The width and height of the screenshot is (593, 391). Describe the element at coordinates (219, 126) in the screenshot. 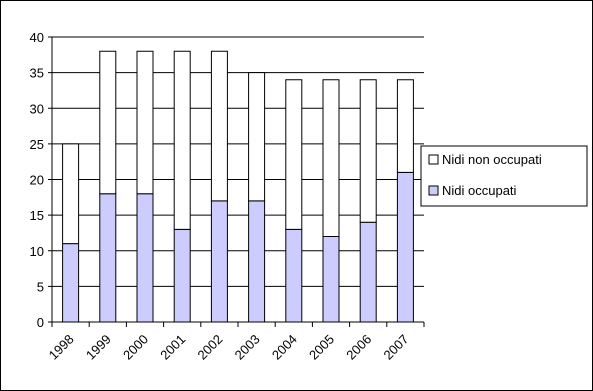

I see `bar-nidi-non-occupati-2002` at that location.